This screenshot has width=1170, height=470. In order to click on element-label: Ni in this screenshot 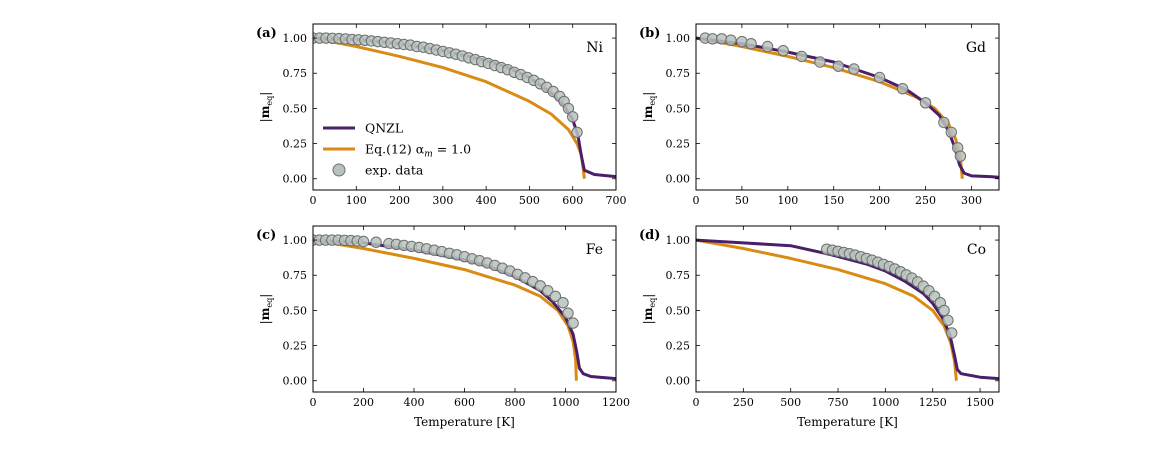, I will do `click(594, 48)`.